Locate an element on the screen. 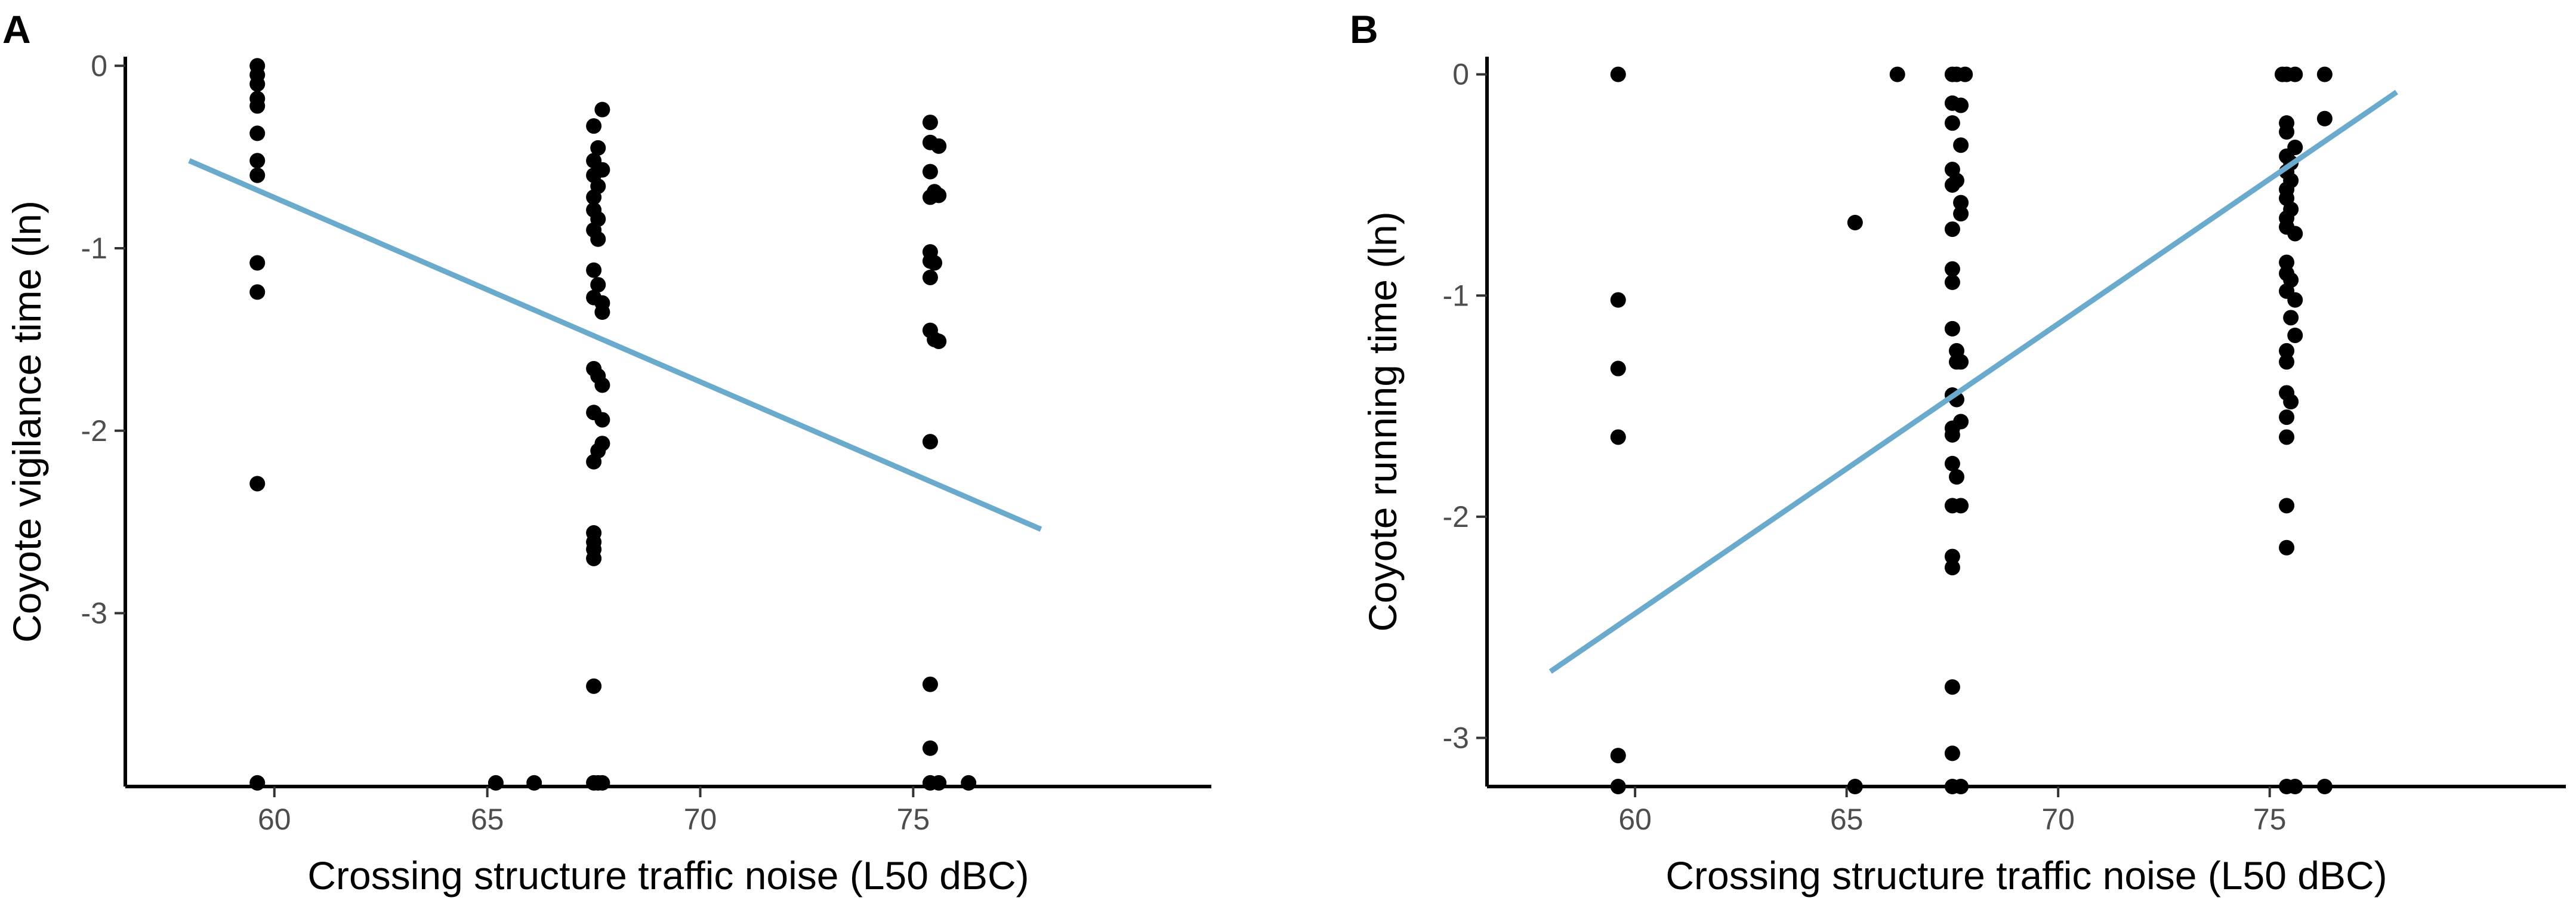 The width and height of the screenshot is (2576, 919). y-tick-label: -3 is located at coordinates (1456, 737).